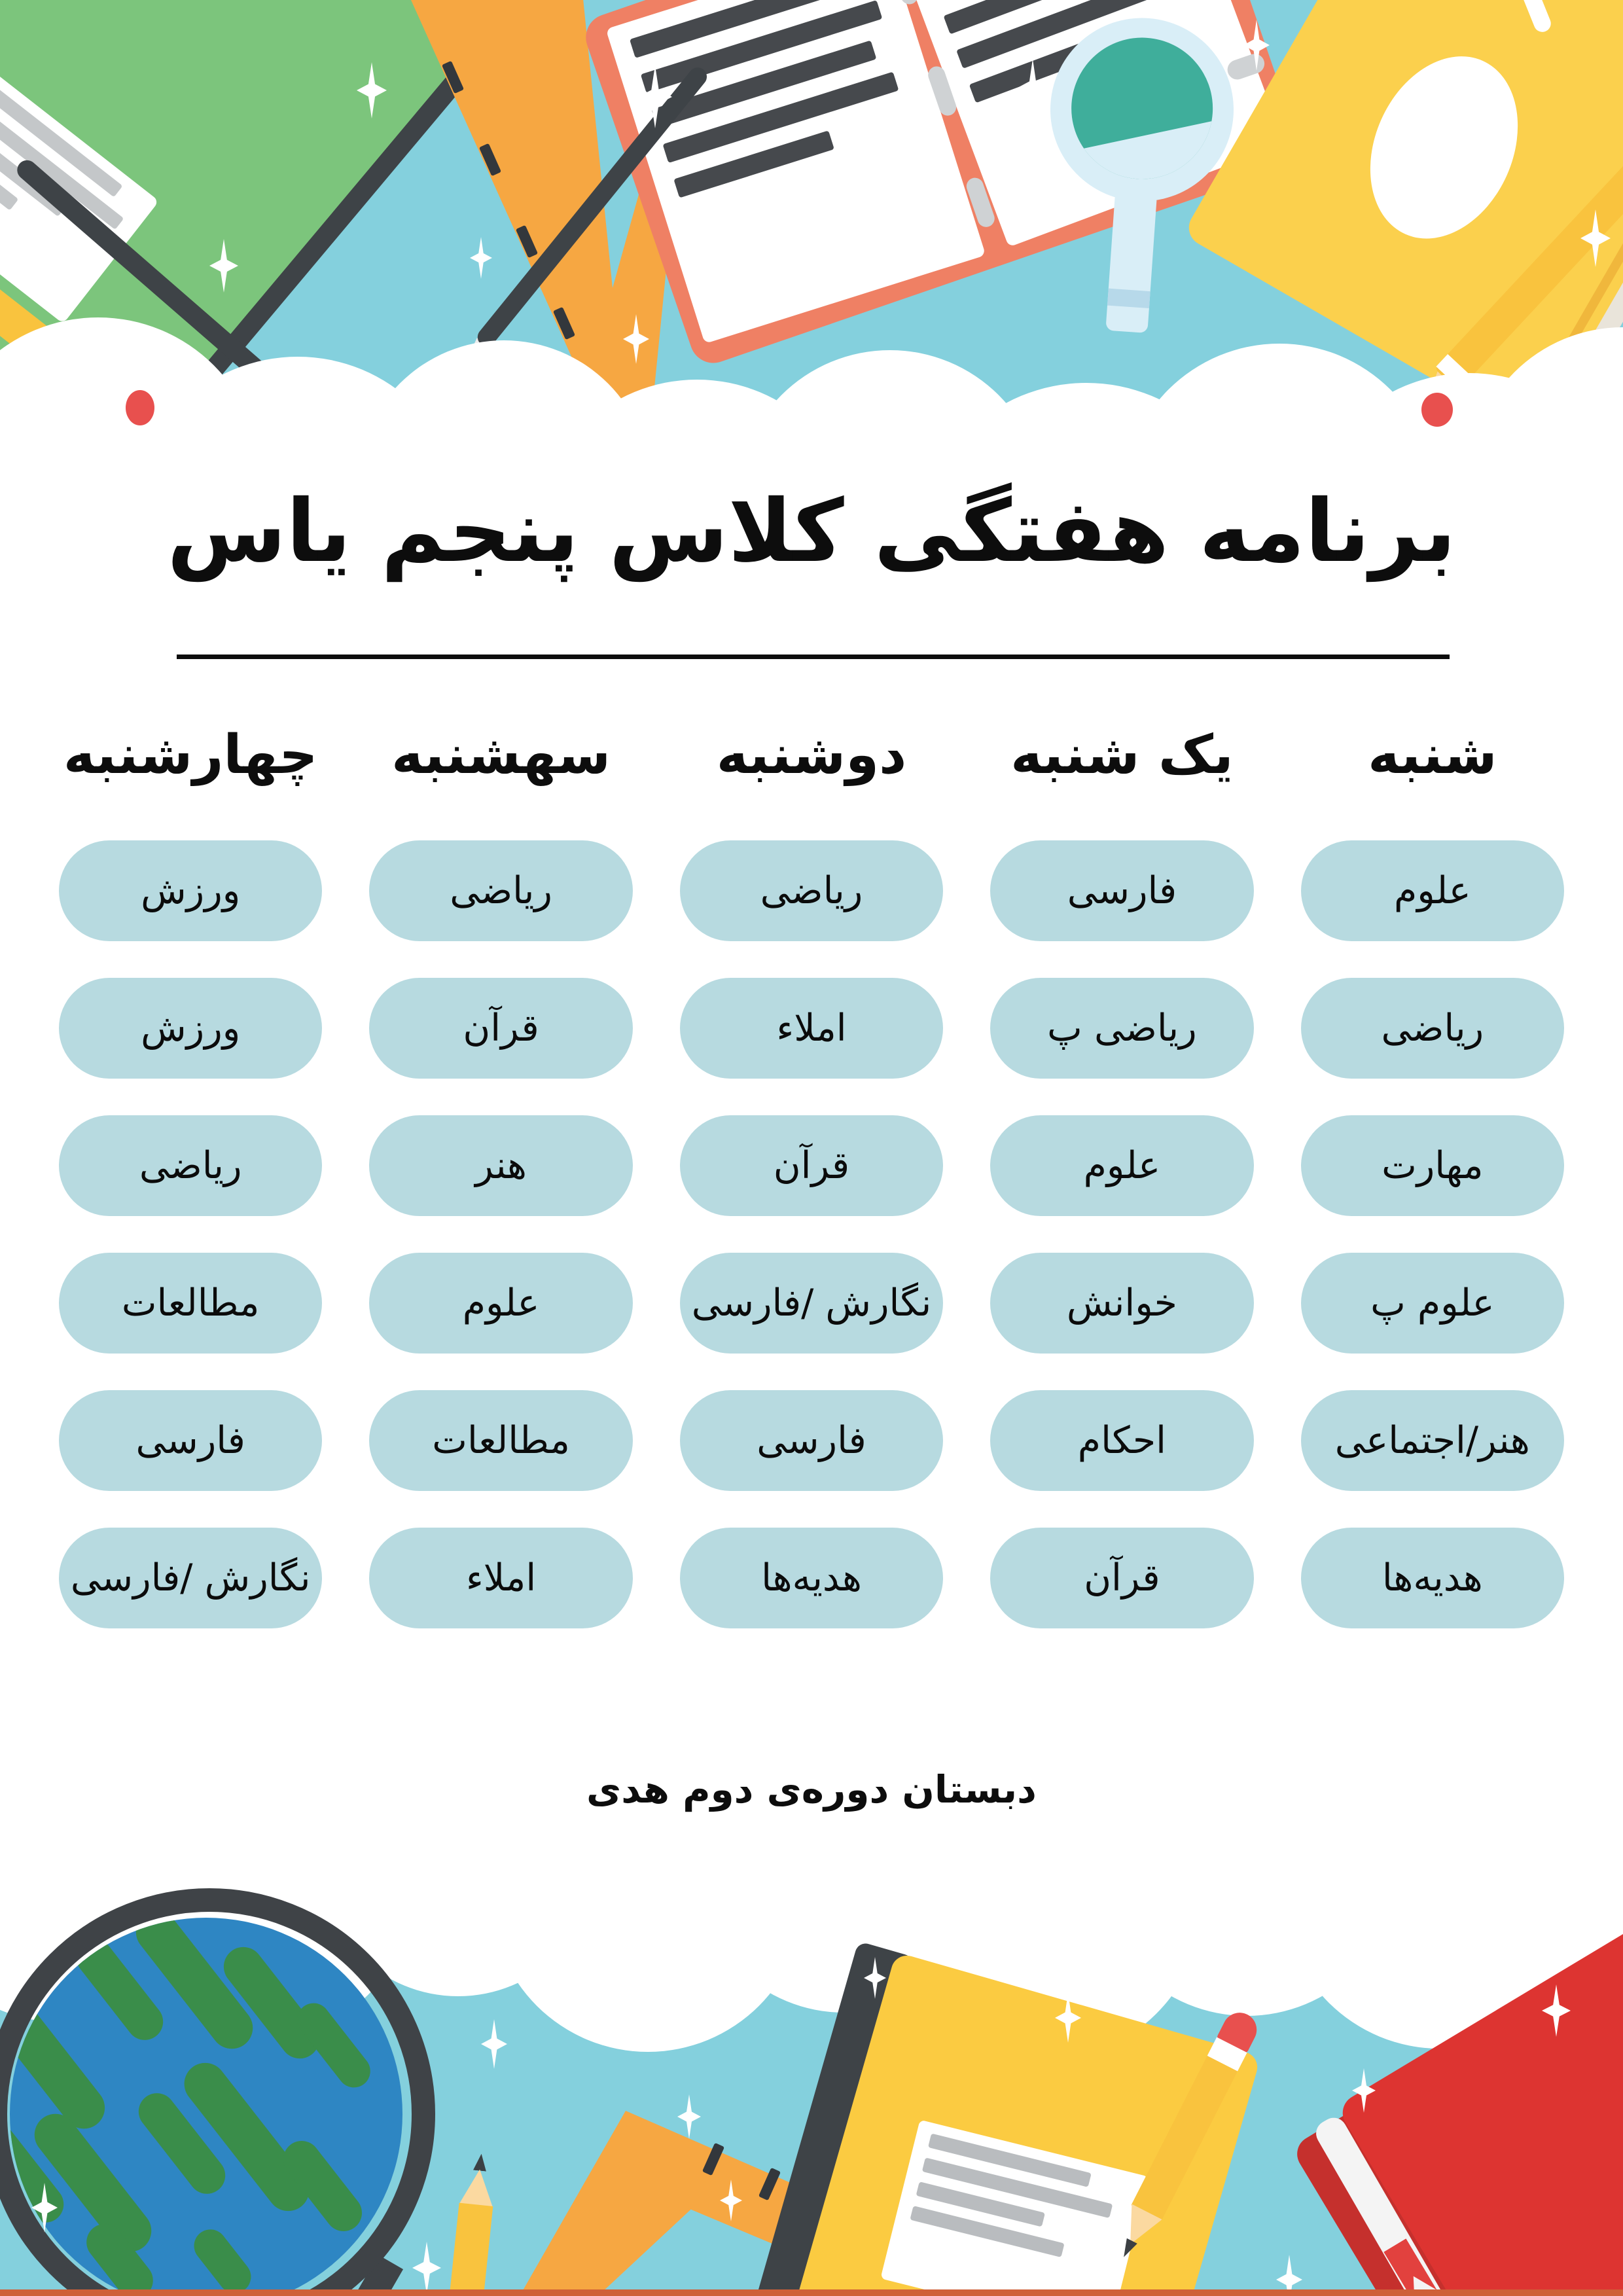  Describe the element at coordinates (501, 754) in the screenshot. I see `day-header: سهشنبه` at that location.